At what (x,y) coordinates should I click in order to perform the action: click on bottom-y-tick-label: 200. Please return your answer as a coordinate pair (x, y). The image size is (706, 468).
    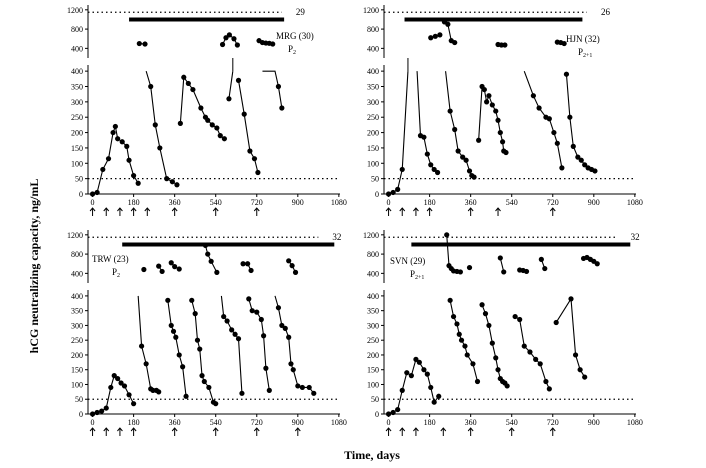
    Looking at the image, I should click on (373, 355).